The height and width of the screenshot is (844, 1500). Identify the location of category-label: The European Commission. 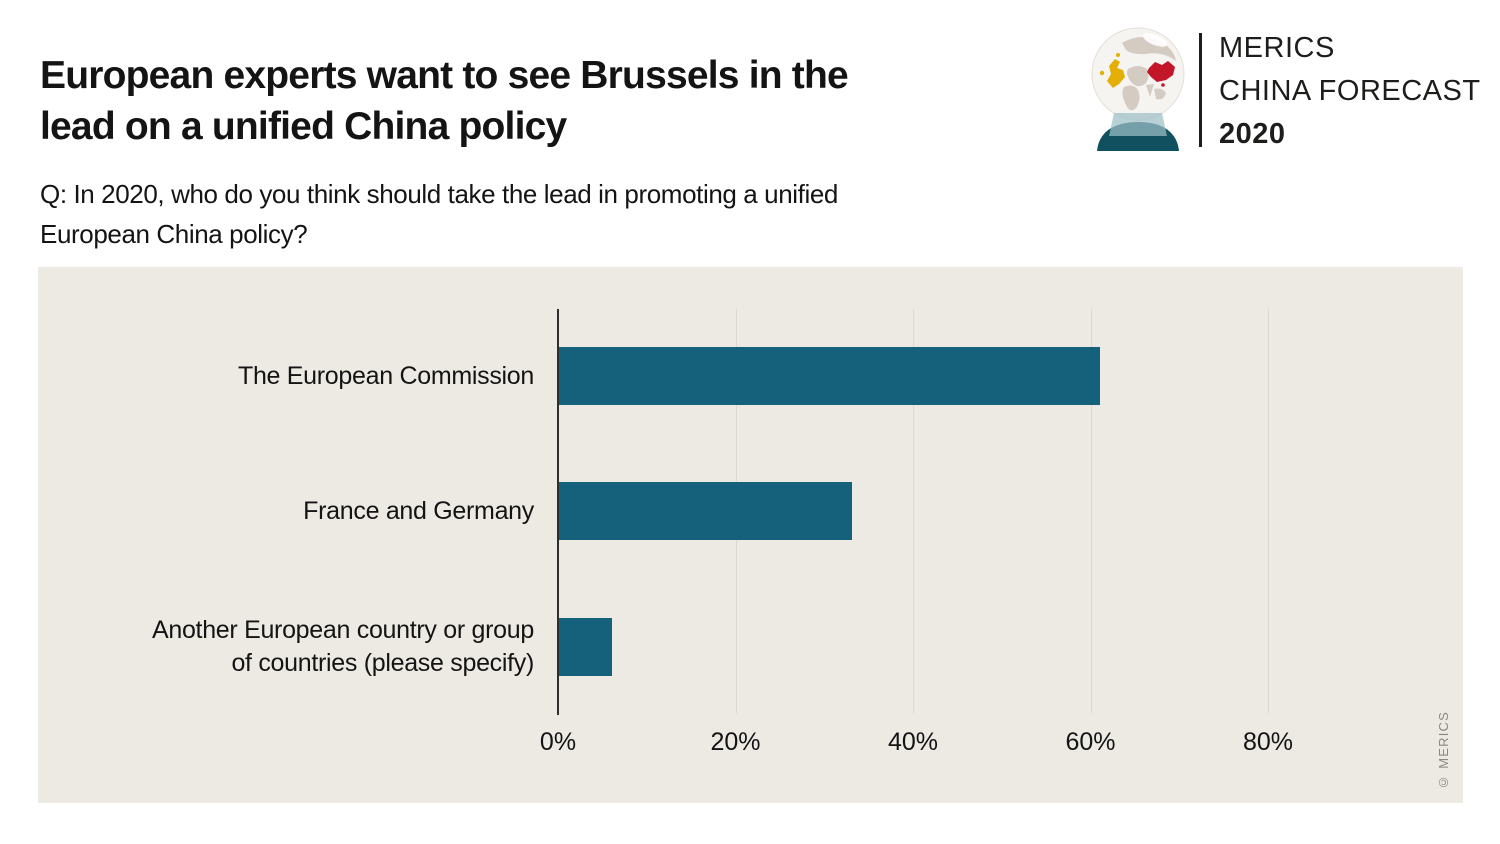
(286, 376).